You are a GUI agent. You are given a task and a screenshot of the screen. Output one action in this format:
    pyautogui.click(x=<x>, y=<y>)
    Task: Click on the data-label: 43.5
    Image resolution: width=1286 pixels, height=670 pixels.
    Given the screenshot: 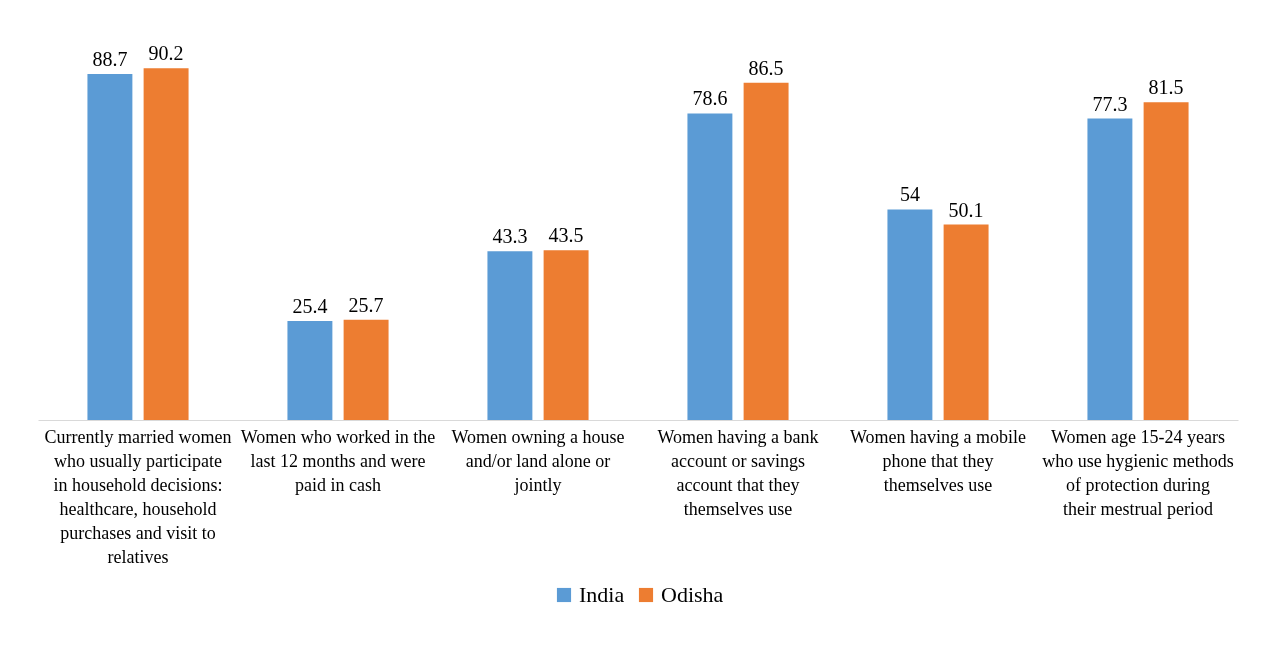 What is the action you would take?
    pyautogui.click(x=566, y=235)
    